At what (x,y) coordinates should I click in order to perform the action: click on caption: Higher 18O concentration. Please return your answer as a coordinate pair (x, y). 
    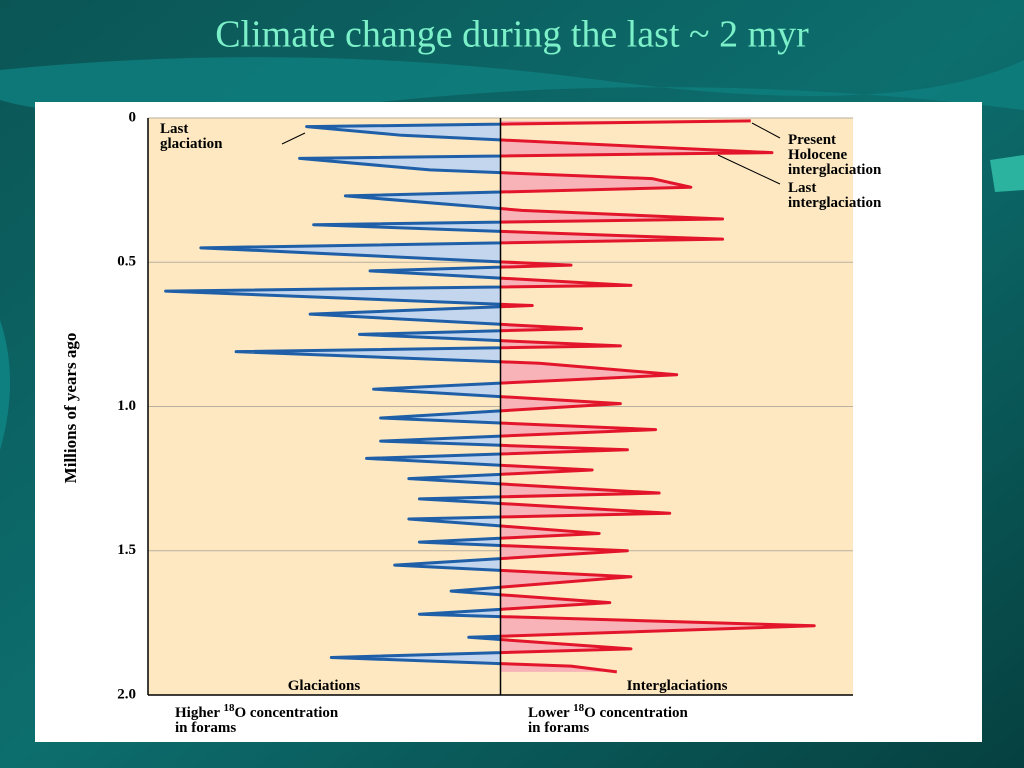
    Looking at the image, I should click on (257, 711).